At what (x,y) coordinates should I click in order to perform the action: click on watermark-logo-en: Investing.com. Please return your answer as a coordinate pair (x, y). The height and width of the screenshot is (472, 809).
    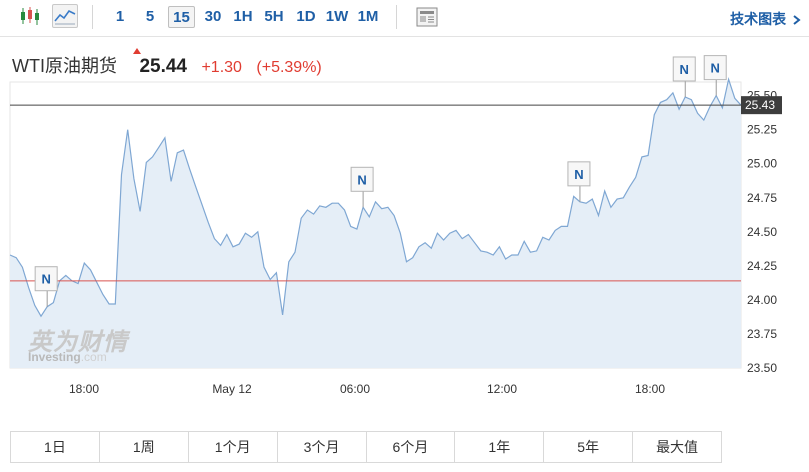
    Looking at the image, I should click on (67, 357).